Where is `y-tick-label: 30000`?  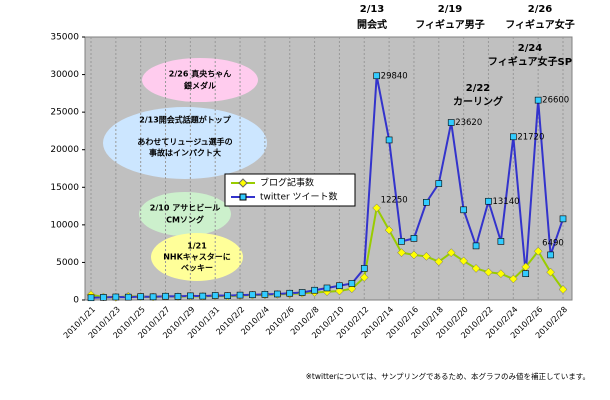 y-tick-label: 30000 is located at coordinates (64, 75).